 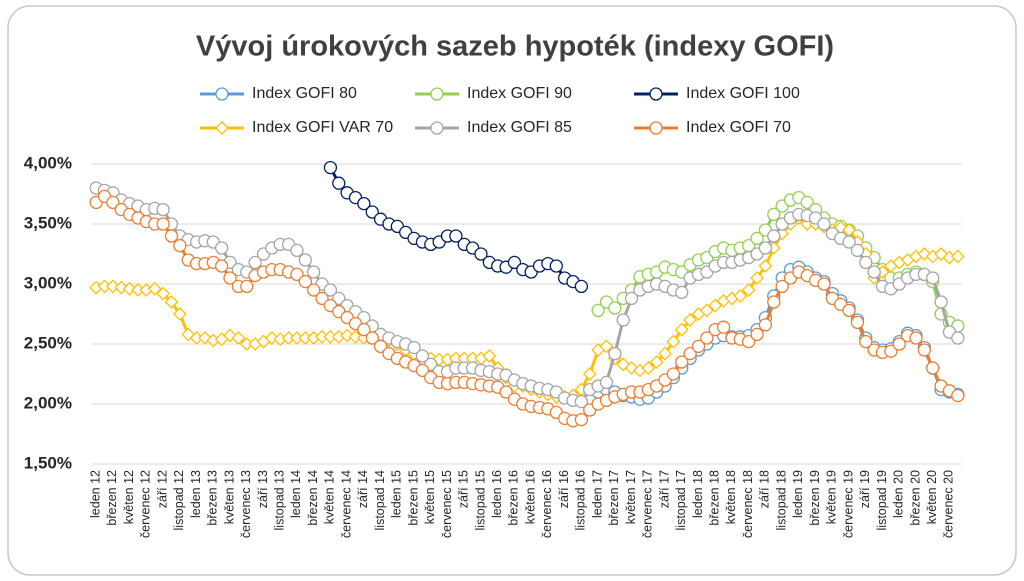 What do you see at coordinates (681, 500) in the screenshot?
I see `x-tick-label: listopad 17` at bounding box center [681, 500].